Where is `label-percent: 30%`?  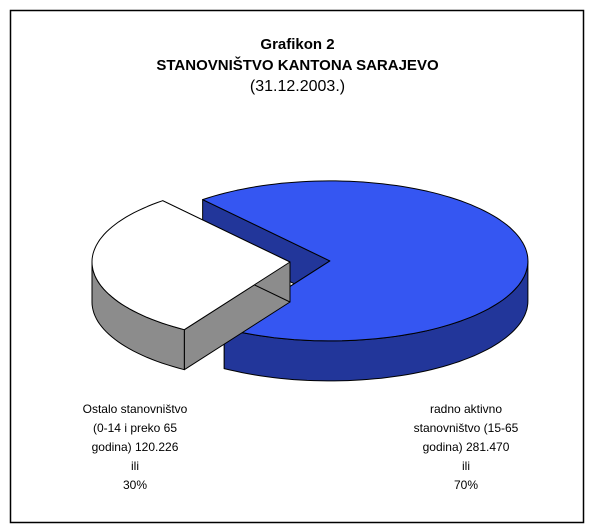
label-percent: 30% is located at coordinates (135, 485).